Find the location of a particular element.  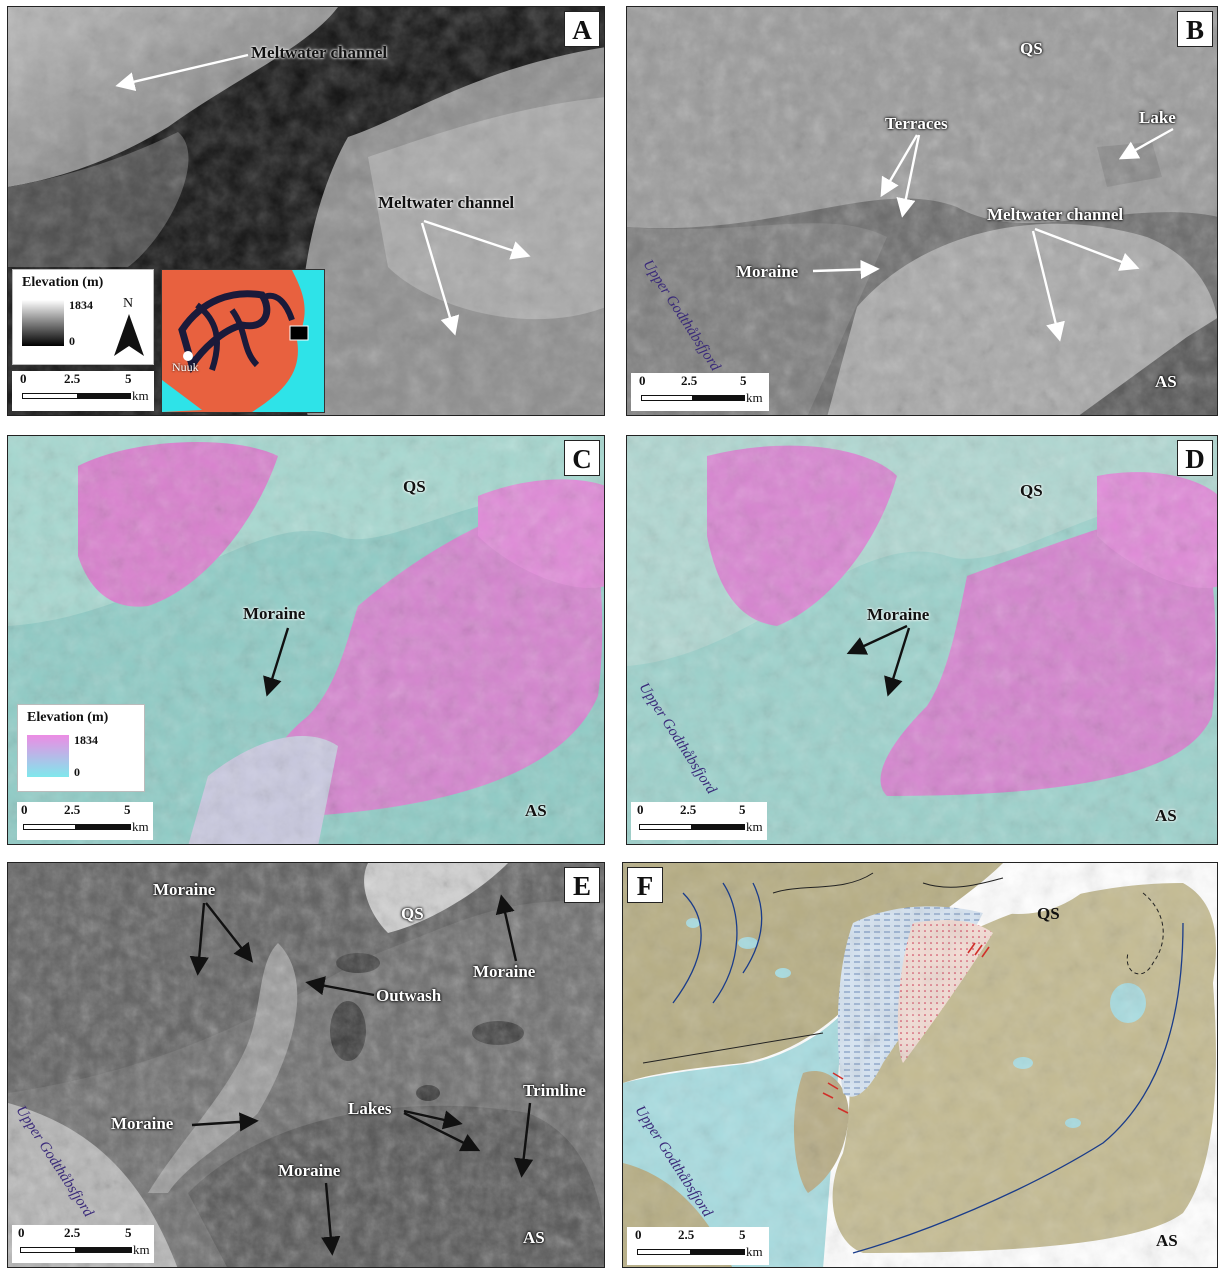

scalebar-a: 0 2.5 5 km is located at coordinates (83, 391).